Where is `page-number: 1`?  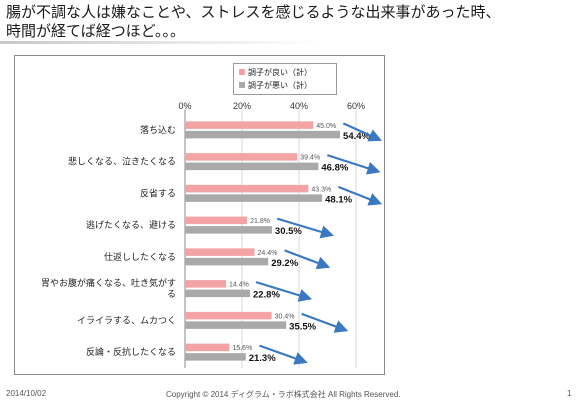 page-number: 1 is located at coordinates (569, 393).